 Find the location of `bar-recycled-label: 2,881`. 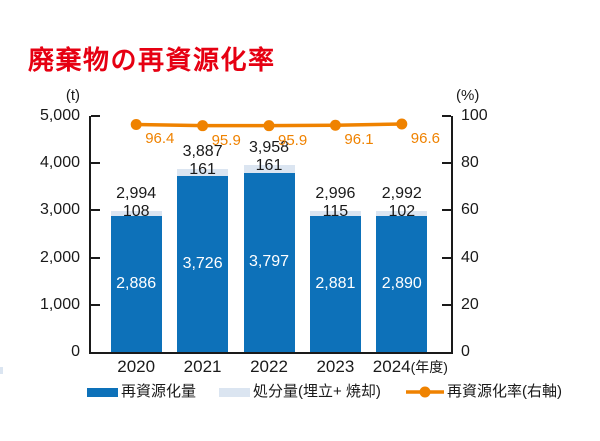

bar-recycled-label: 2,881 is located at coordinates (335, 283).